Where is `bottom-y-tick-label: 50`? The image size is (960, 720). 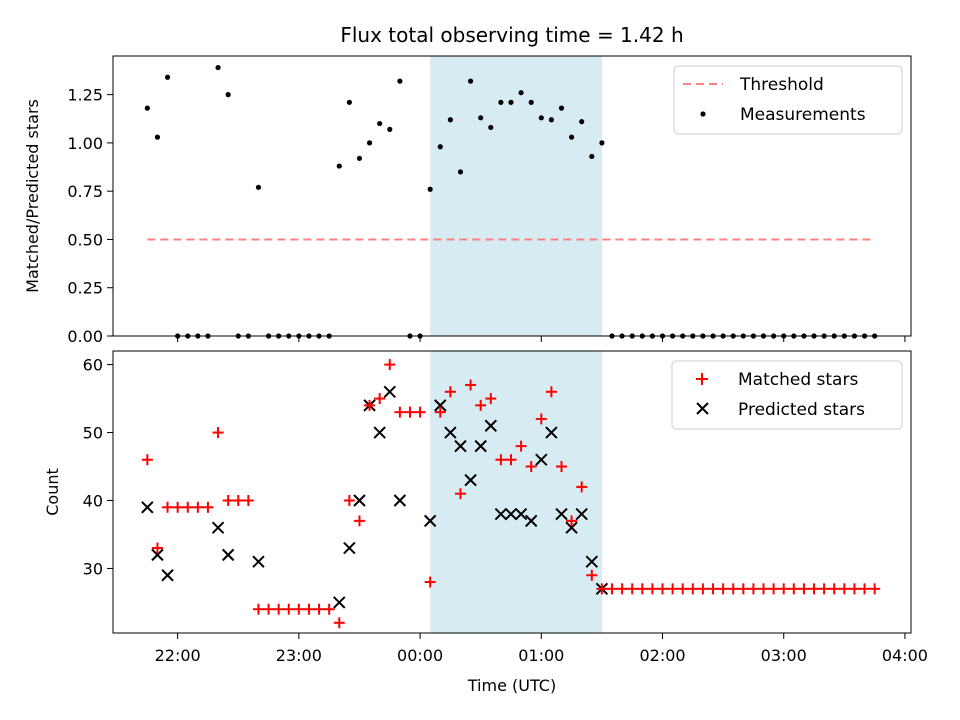
bottom-y-tick-label: 50 is located at coordinates (93, 433).